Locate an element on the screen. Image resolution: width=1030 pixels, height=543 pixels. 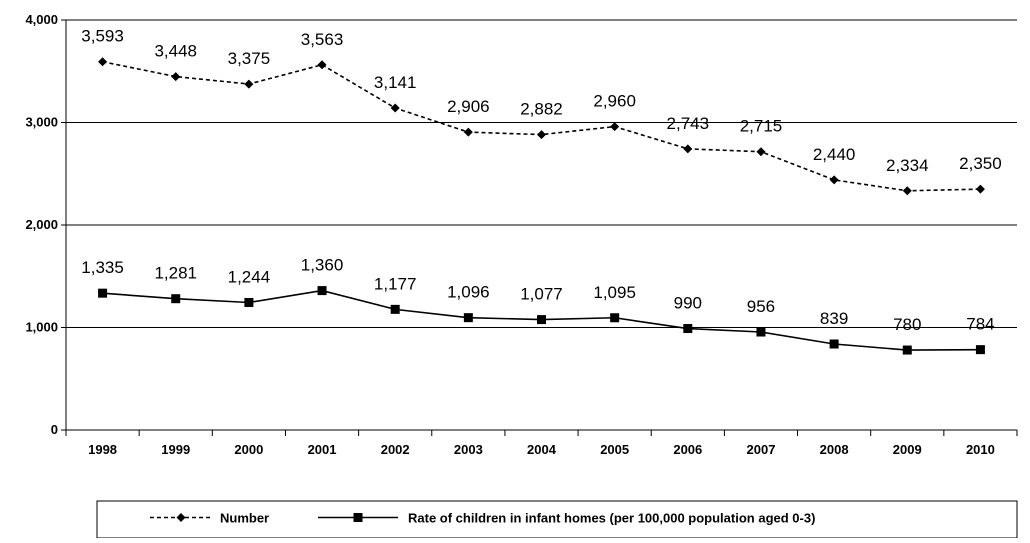
x-tick-label: 1999 is located at coordinates (175, 449).